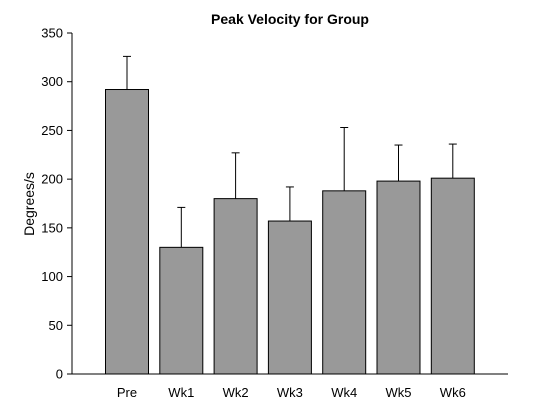  Describe the element at coordinates (59, 374) in the screenshot. I see `y-tick-label: 0` at that location.